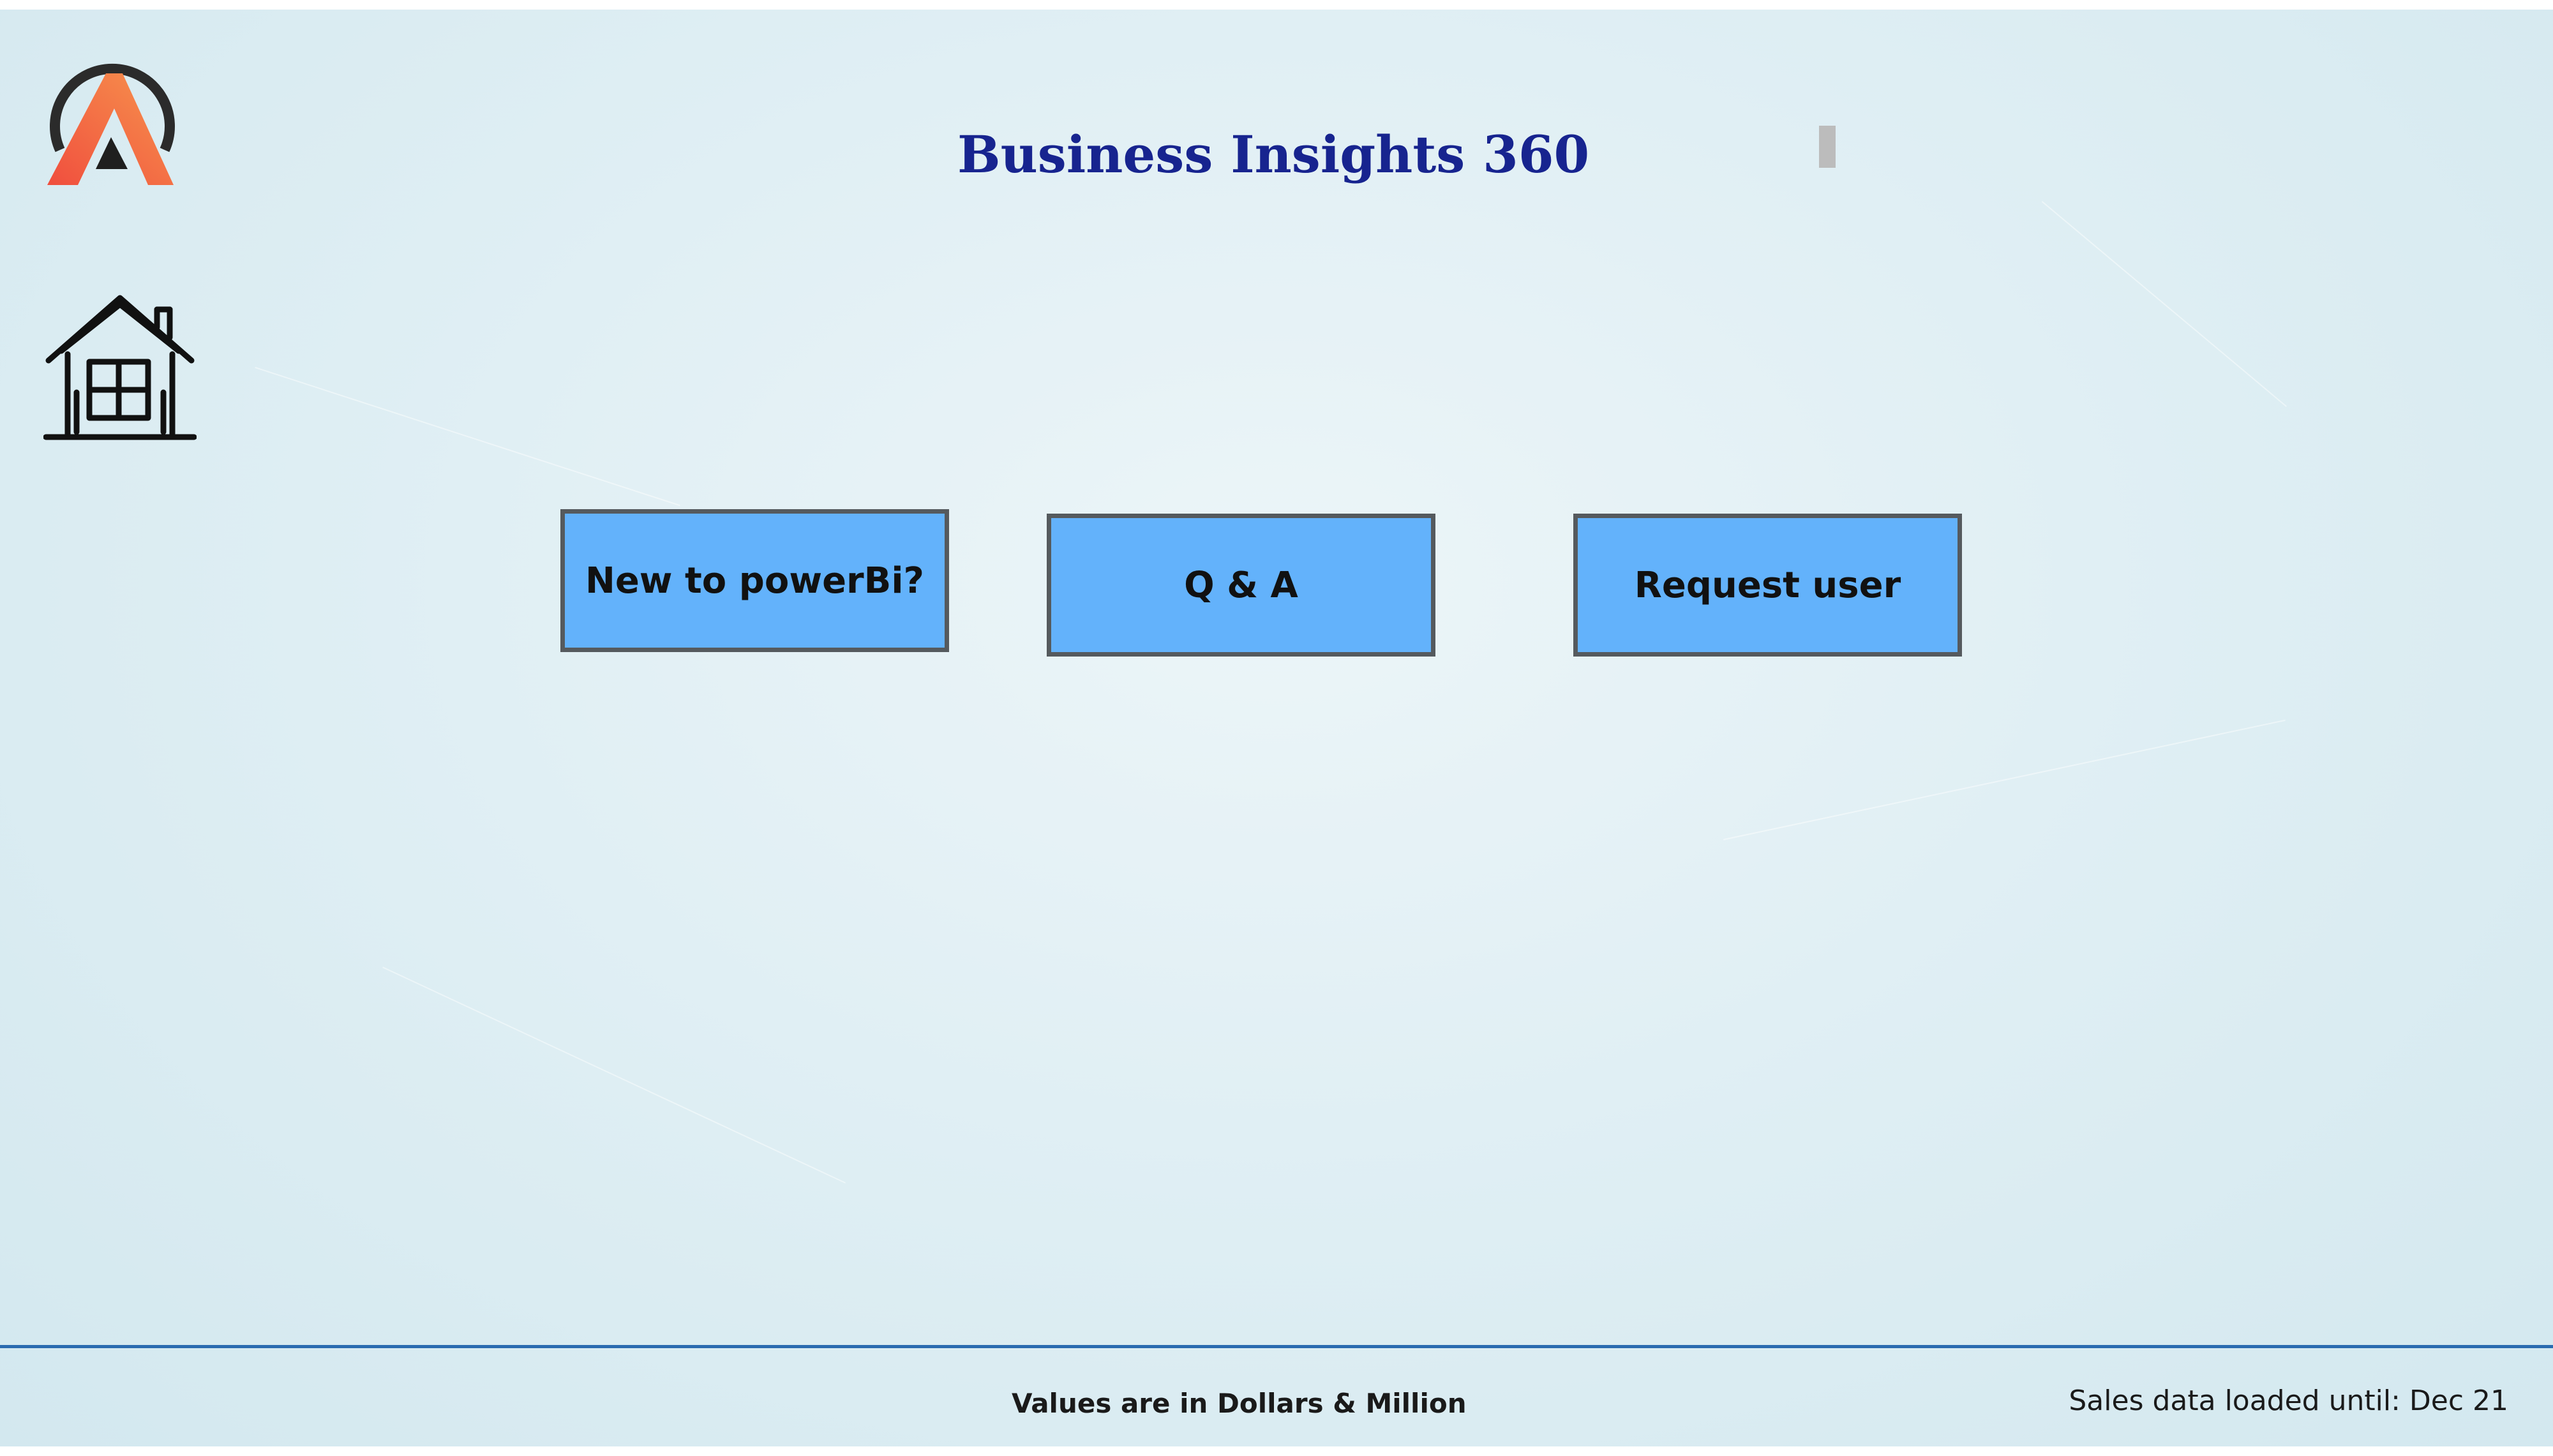 This screenshot has height=1456, width=2553. Describe the element at coordinates (1827, 147) in the screenshot. I see `bookmark-marker` at that location.